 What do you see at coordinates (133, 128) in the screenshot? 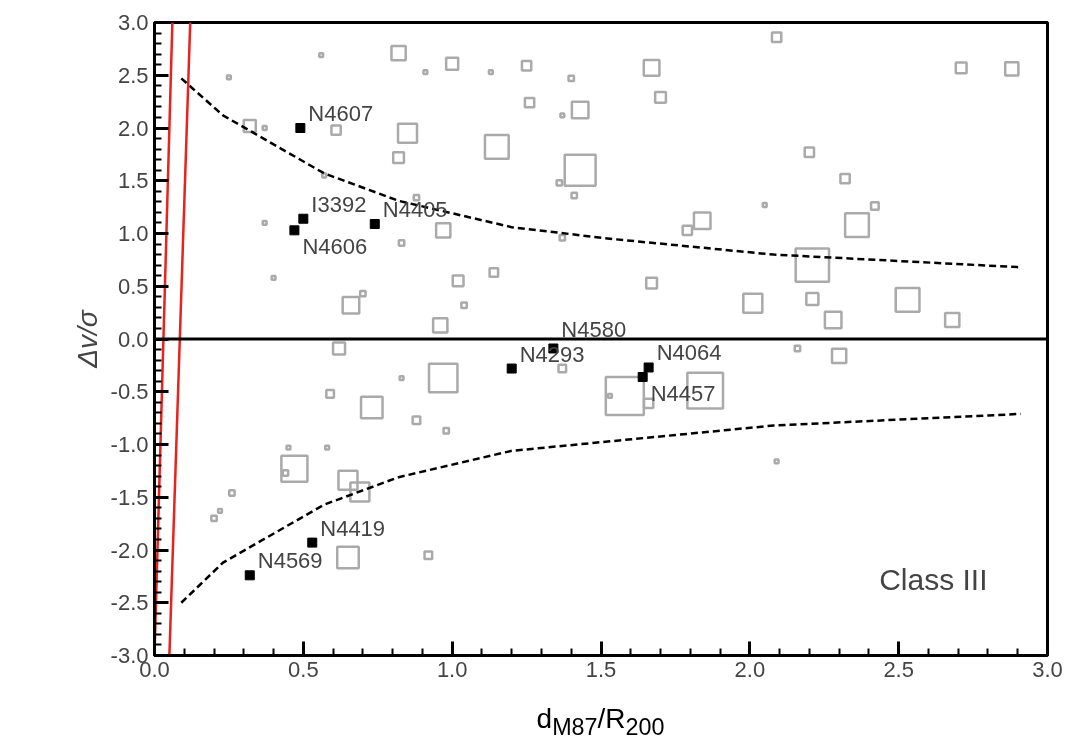
I see `y-tick-label: 2.0` at bounding box center [133, 128].